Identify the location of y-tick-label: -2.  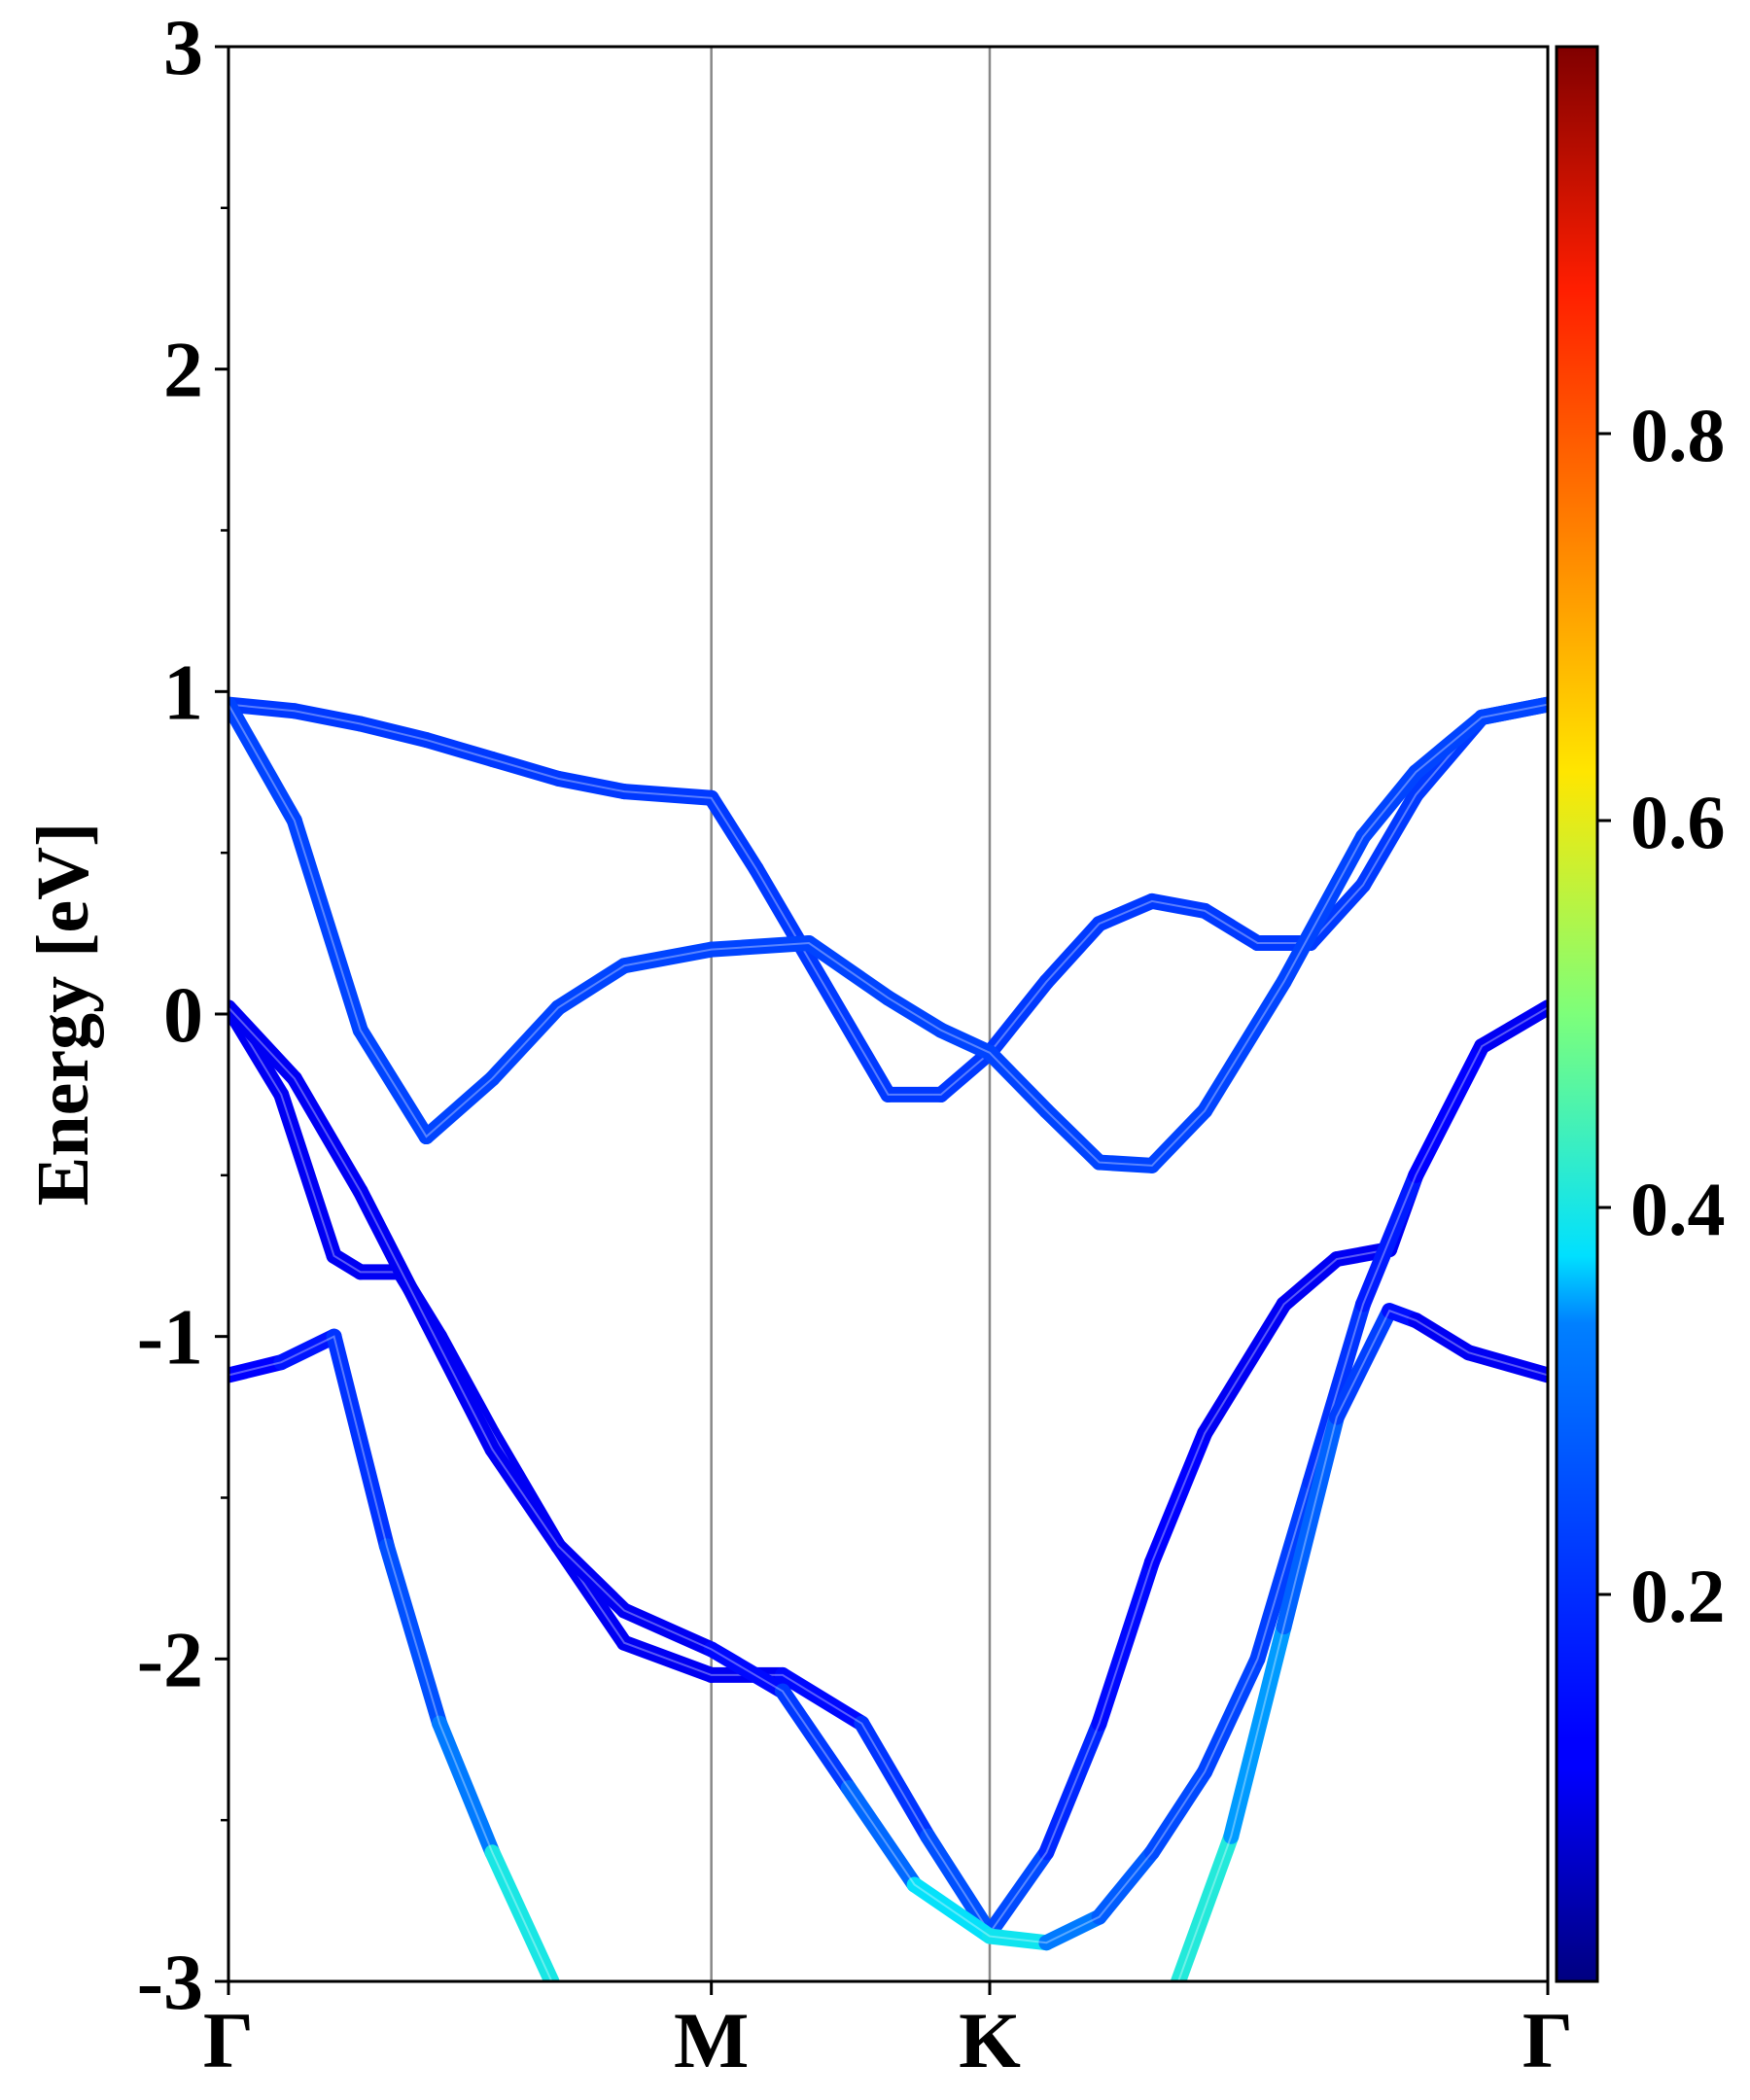
(170, 1659).